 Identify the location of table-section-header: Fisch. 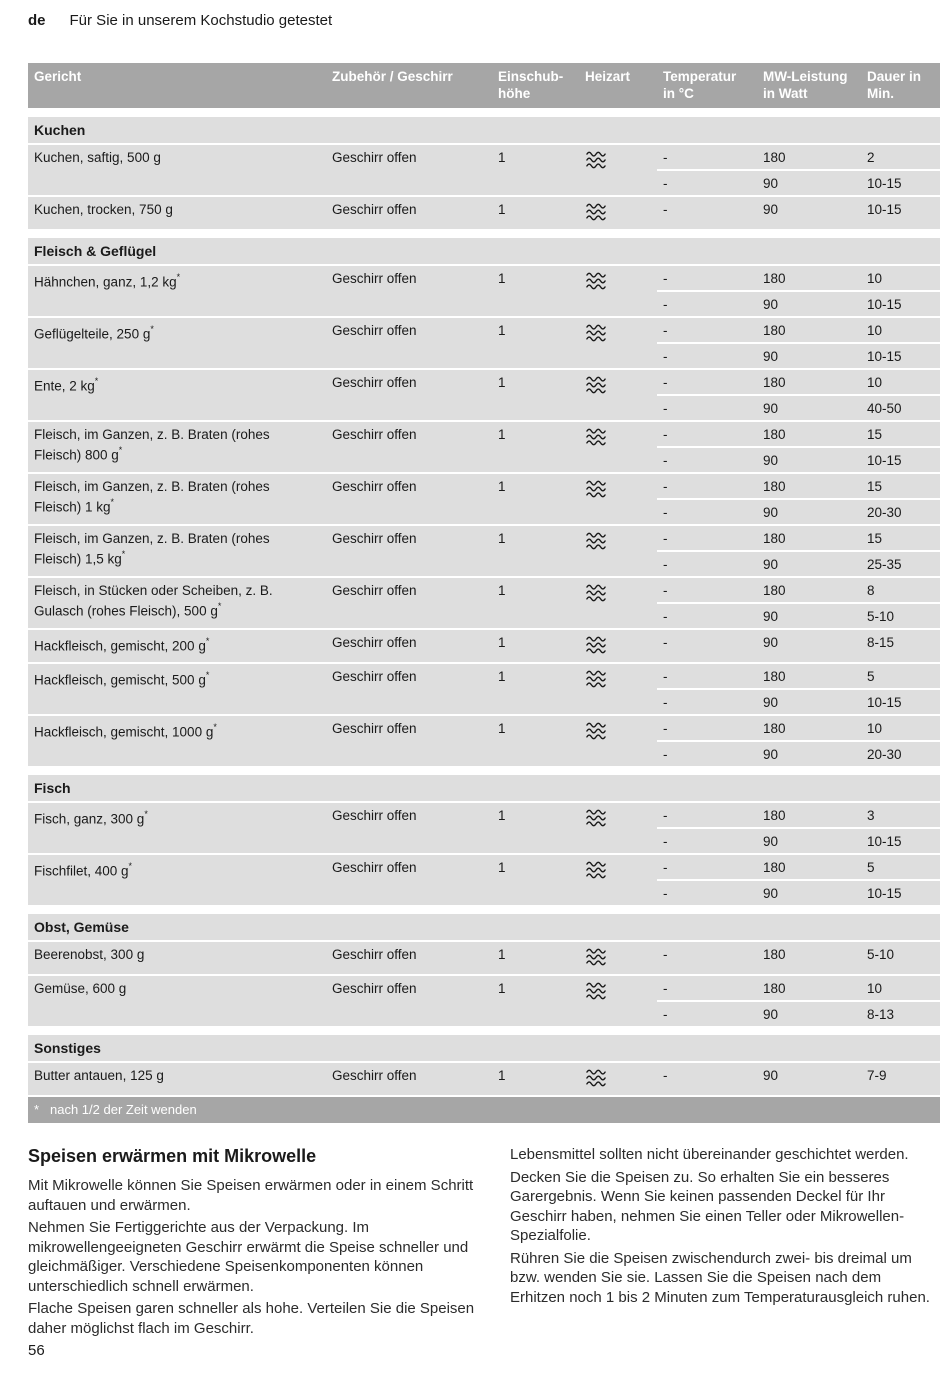
(484, 788).